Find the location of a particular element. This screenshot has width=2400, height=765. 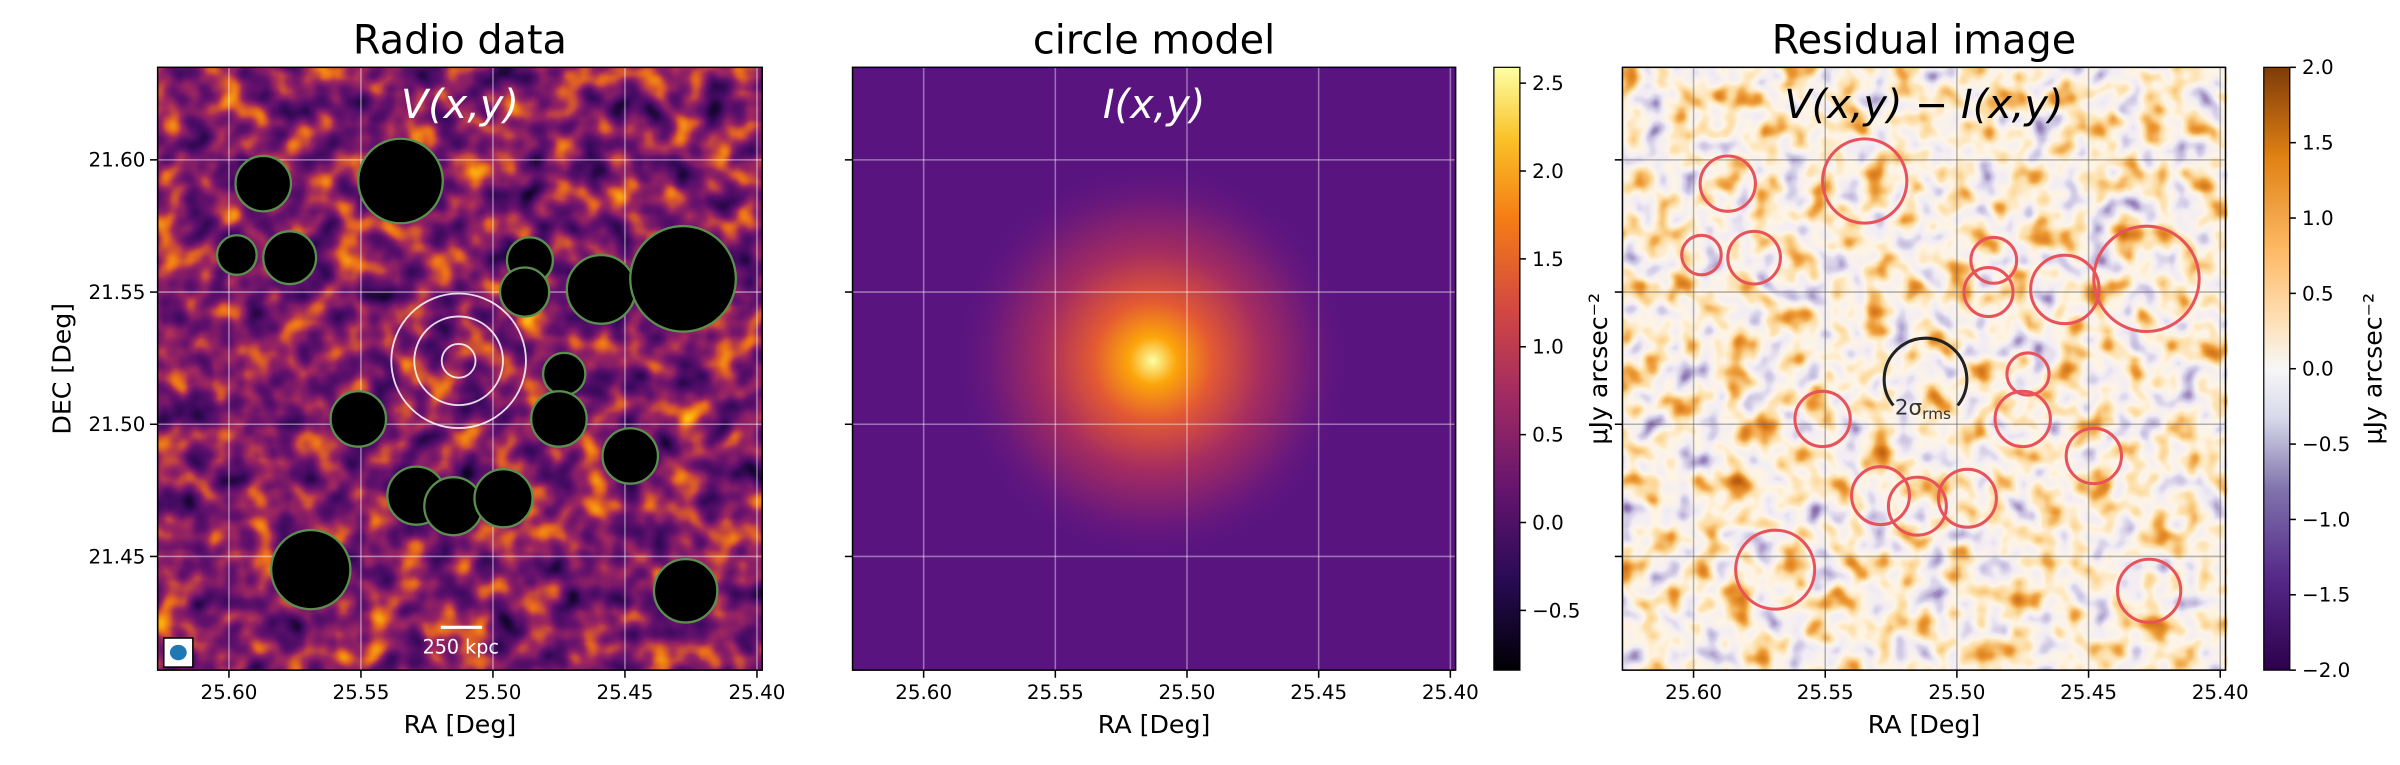

y-tick-label: 21.45 is located at coordinates (116, 556).